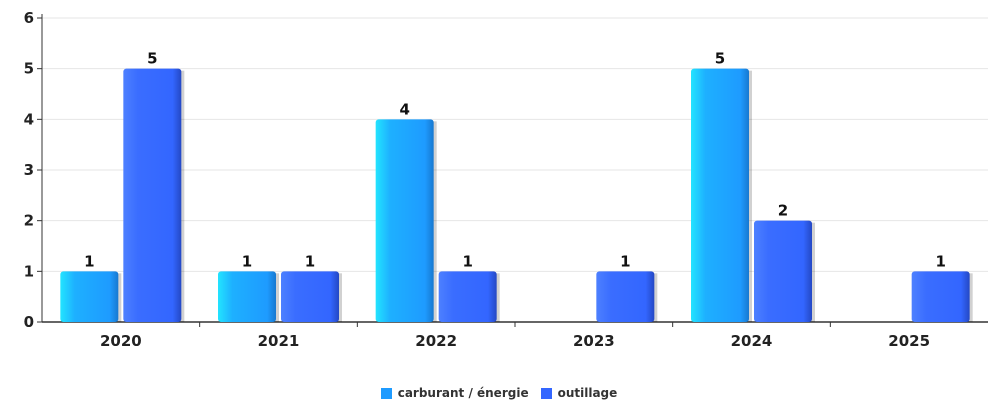 This screenshot has height=406, width=998. Describe the element at coordinates (29, 119) in the screenshot. I see `y-tick-label: 4` at that location.